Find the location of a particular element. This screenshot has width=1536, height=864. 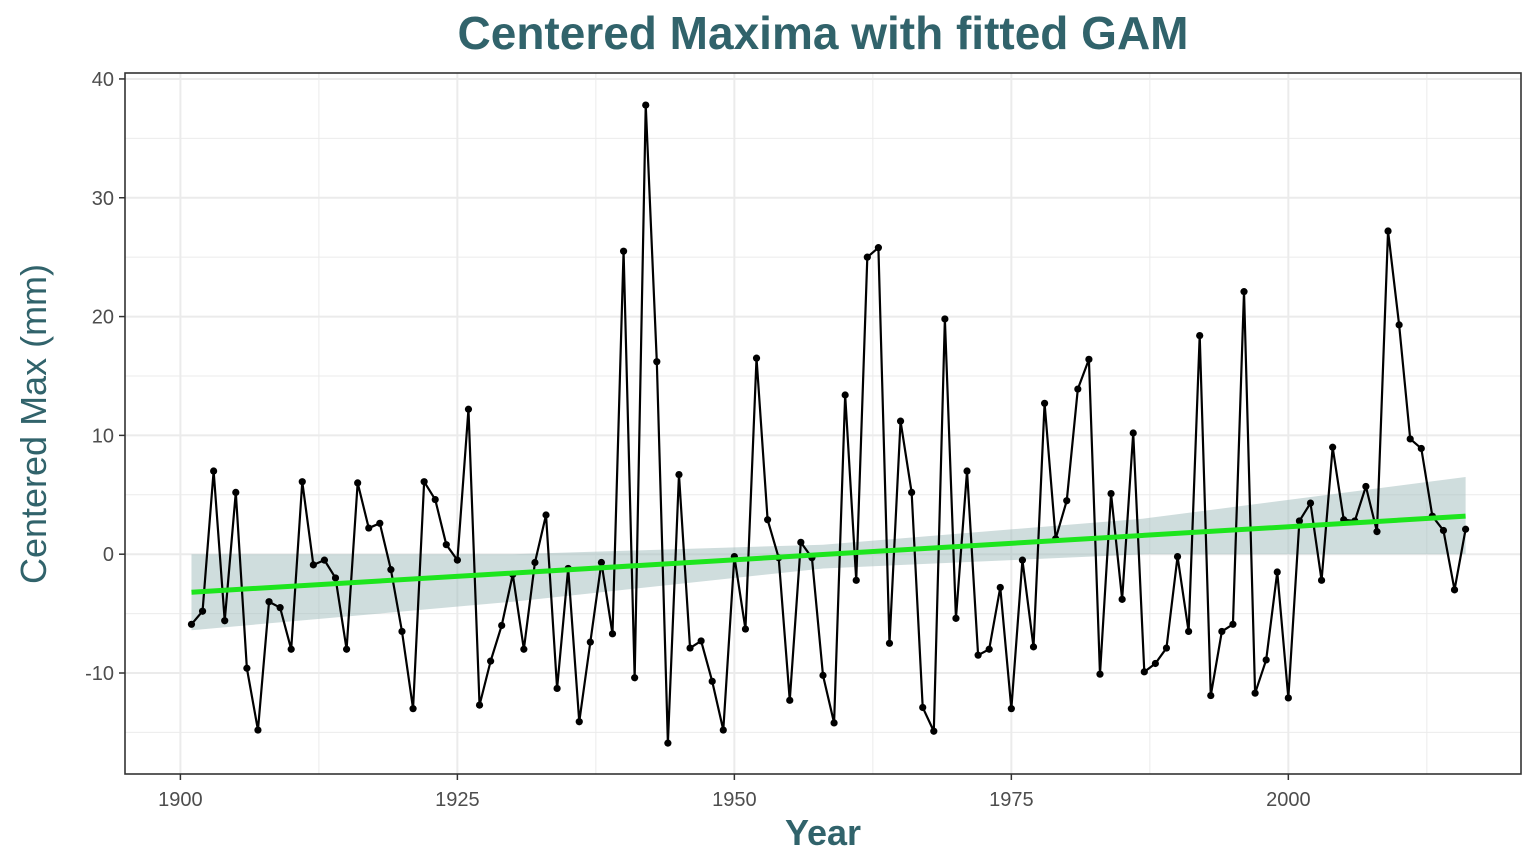

fit-line-layer is located at coordinates (828, 554).